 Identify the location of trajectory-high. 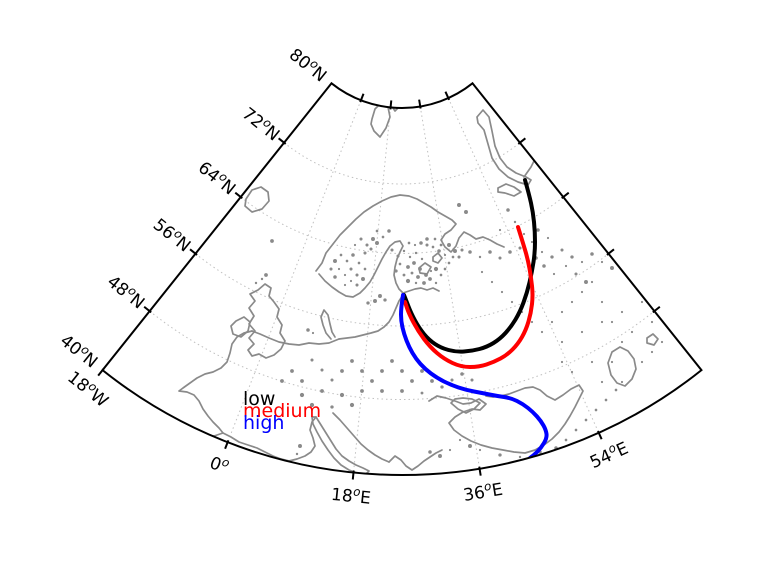
(474, 376).